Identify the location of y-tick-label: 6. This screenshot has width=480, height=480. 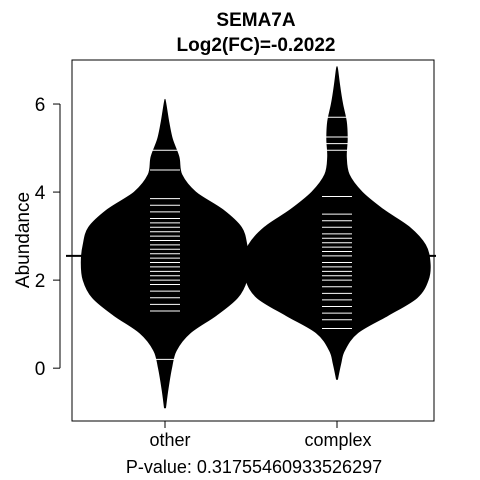
(40, 105).